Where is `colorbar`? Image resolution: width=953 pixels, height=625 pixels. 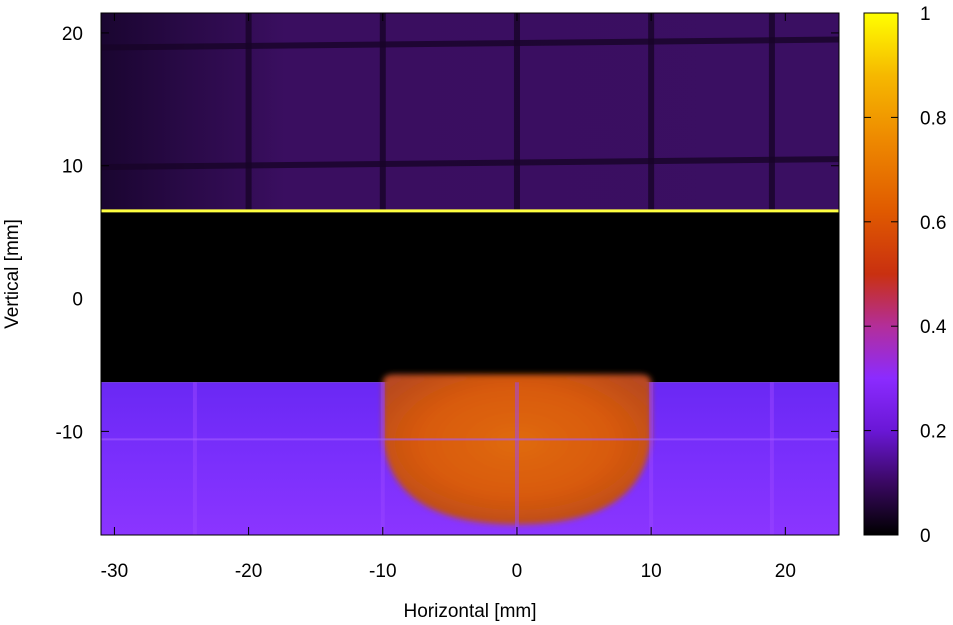
colorbar is located at coordinates (881, 274).